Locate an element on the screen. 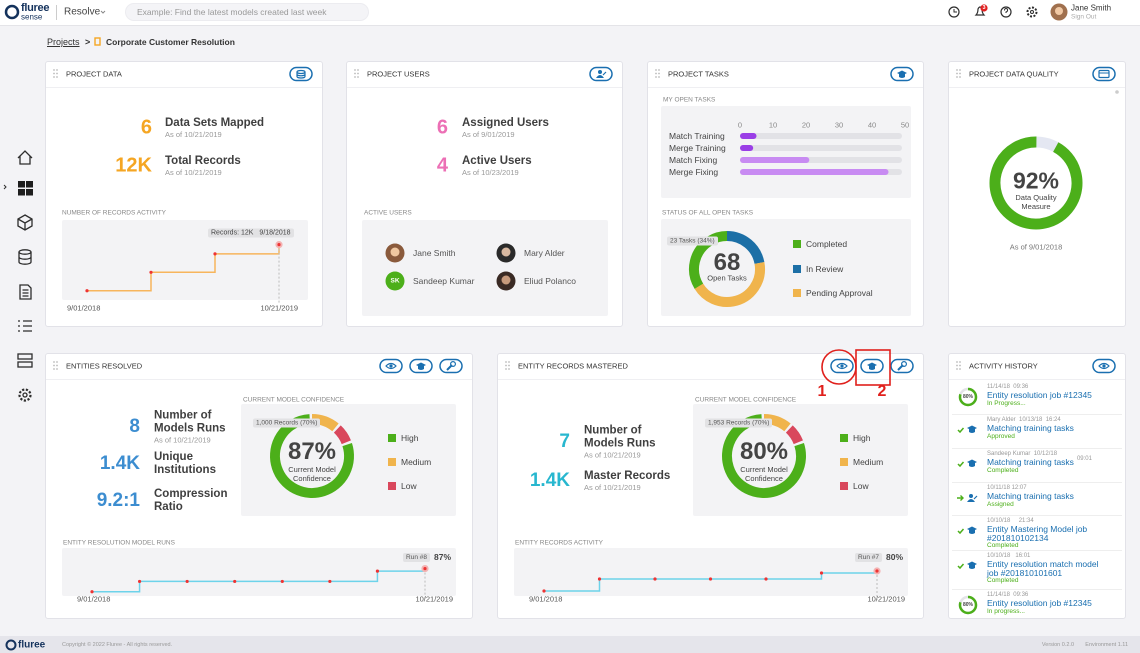 The image size is (1140, 653). section-title: CURRENT MODEL CONFIDENCE is located at coordinates (746, 400).